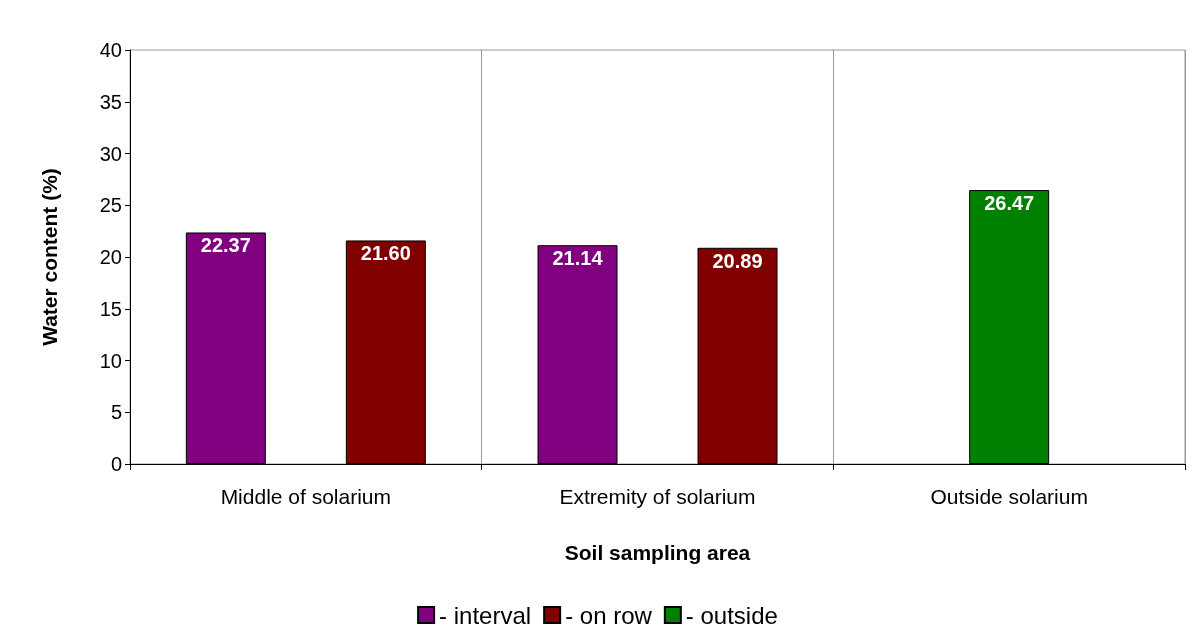 This screenshot has width=1195, height=636. I want to click on y-tick-label: 10, so click(110, 360).